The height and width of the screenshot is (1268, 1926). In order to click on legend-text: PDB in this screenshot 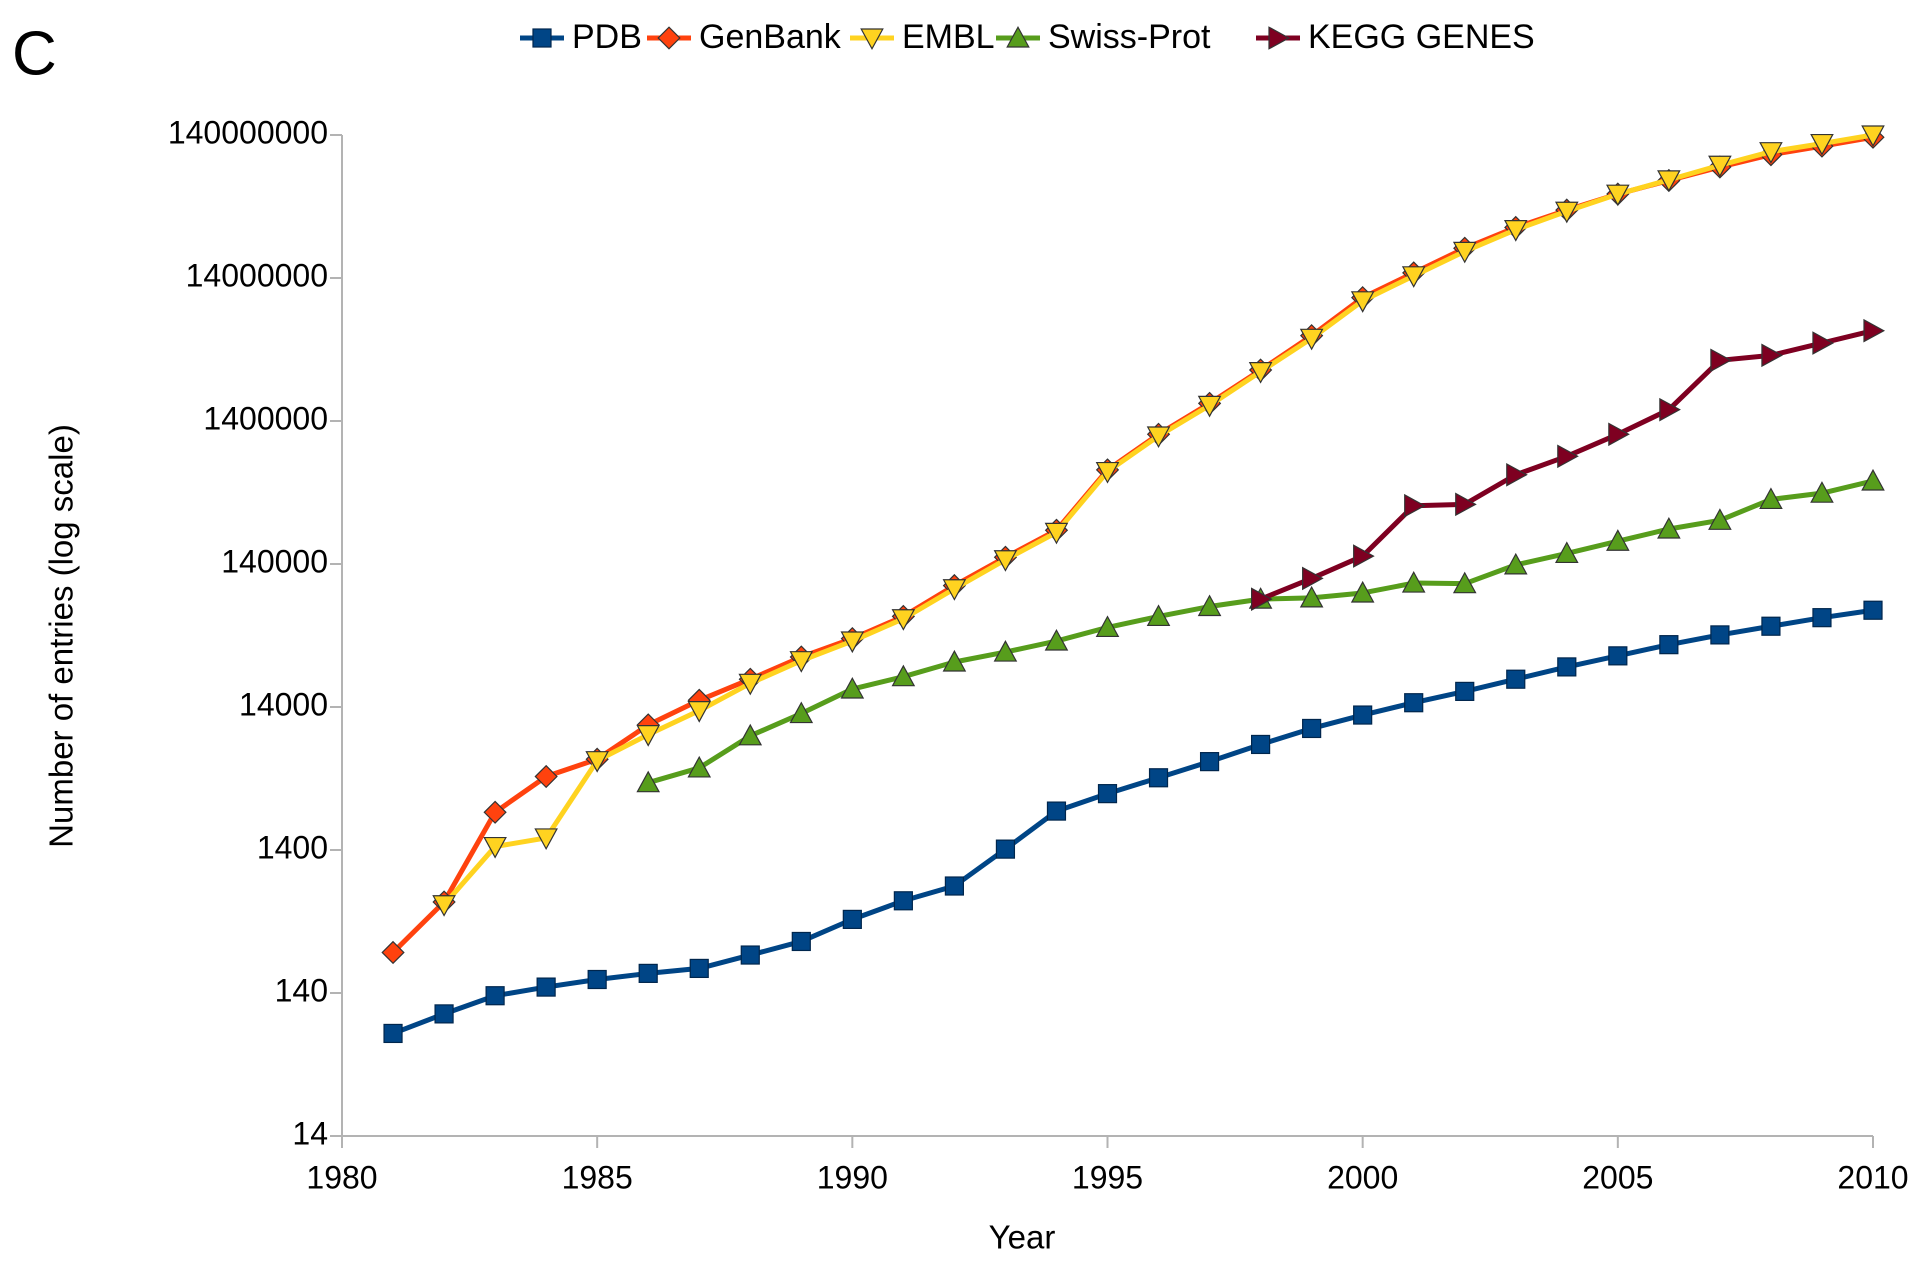, I will do `click(607, 37)`.